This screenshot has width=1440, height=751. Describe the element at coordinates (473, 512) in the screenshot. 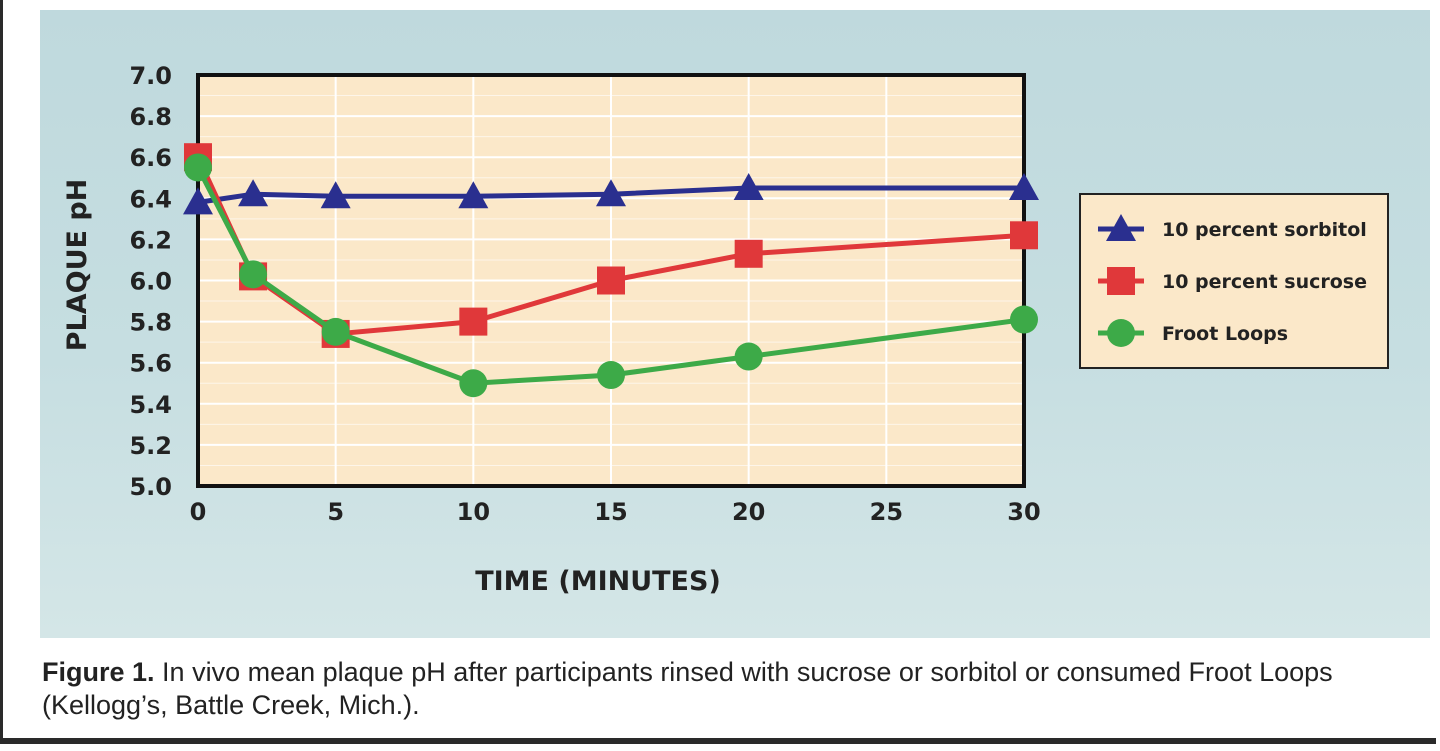

I see `x-tick-label: 10` at that location.